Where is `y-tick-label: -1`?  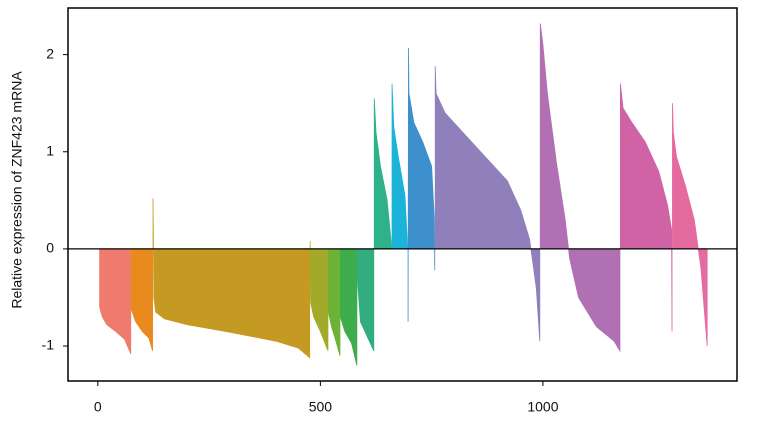 y-tick-label: -1 is located at coordinates (48, 345).